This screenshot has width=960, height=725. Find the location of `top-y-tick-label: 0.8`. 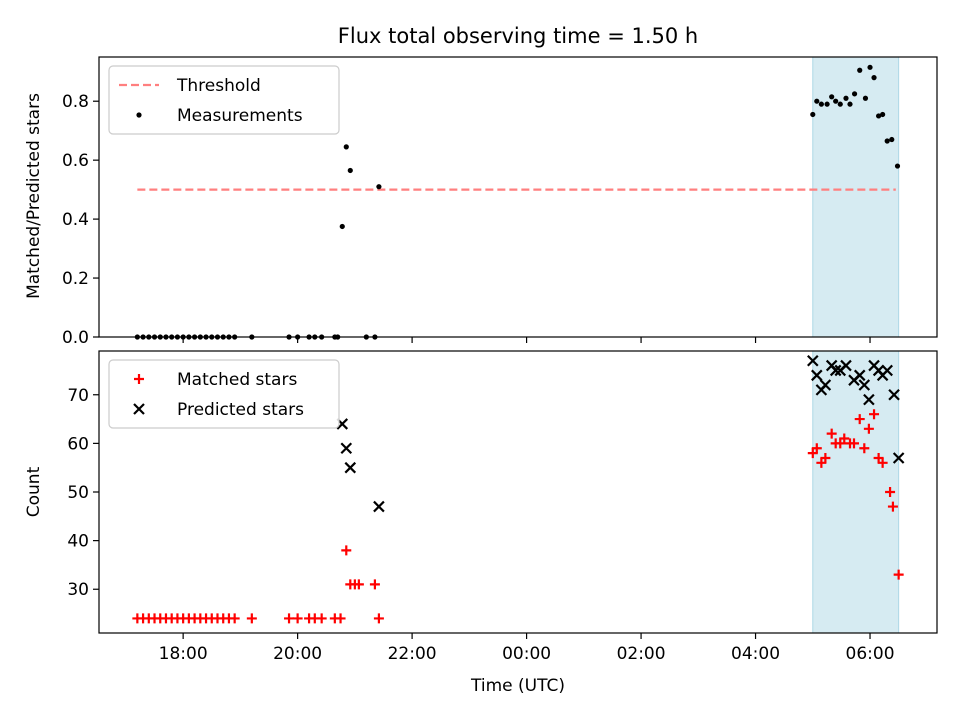

top-y-tick-label: 0.8 is located at coordinates (75, 102).